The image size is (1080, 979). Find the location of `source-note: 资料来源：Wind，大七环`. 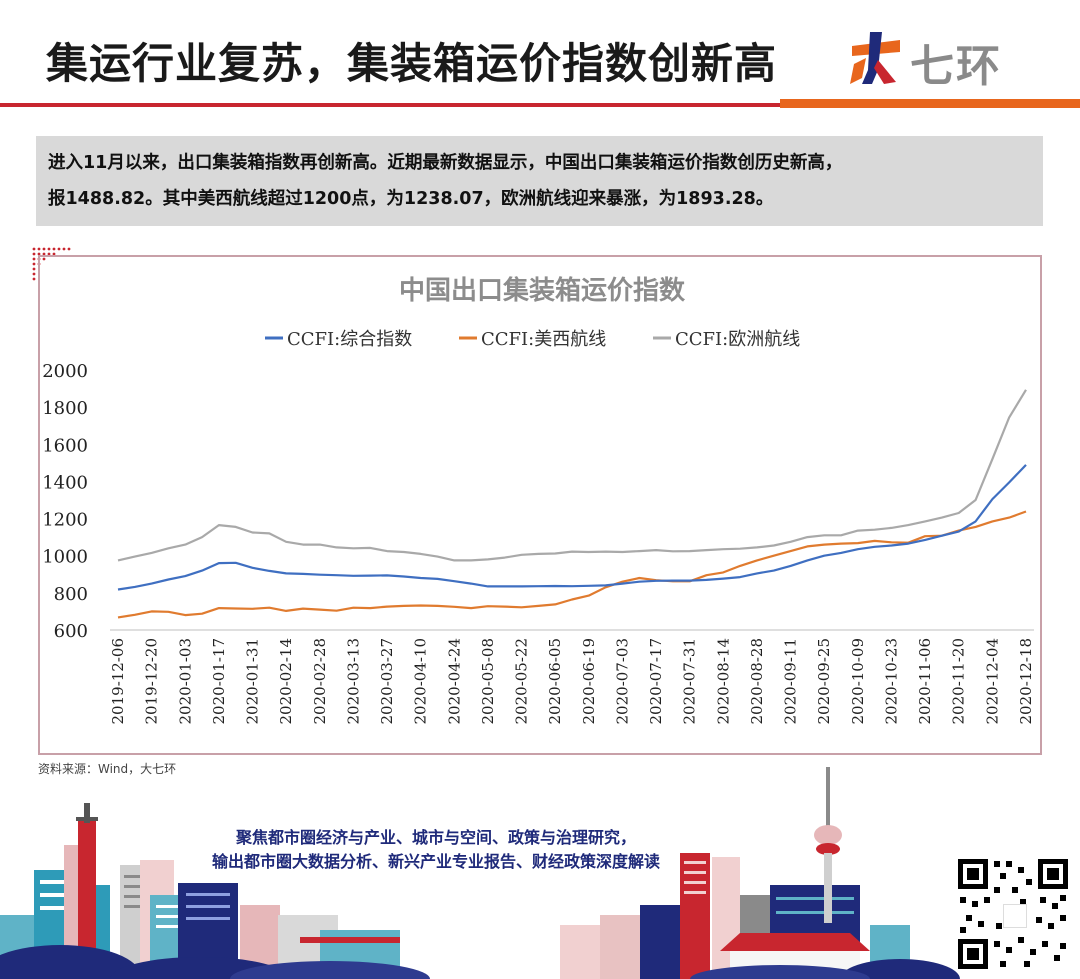

source-note: 资料来源：Wind，大七环 is located at coordinates (107, 769).